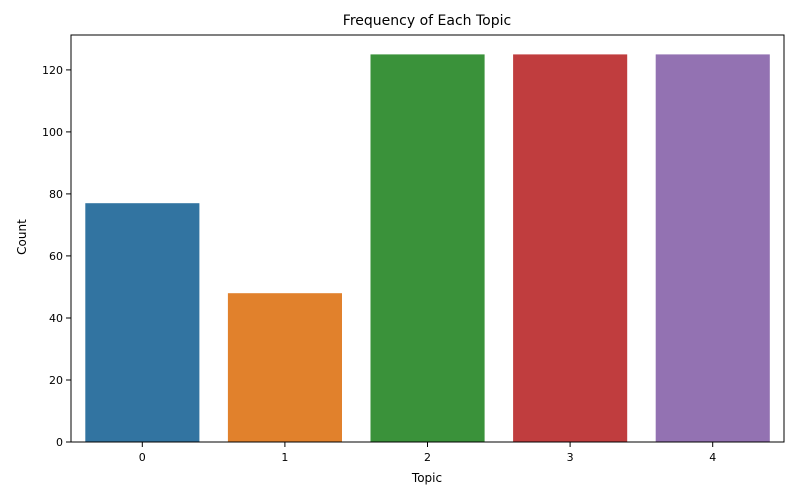 This screenshot has width=800, height=500. I want to click on x-tick-label: 0, so click(142, 457).